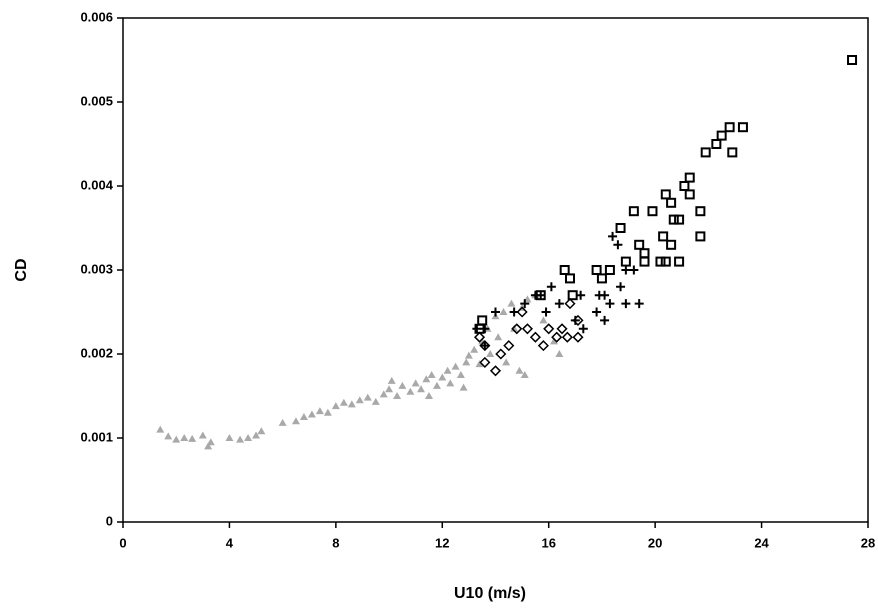 Image resolution: width=878 pixels, height=608 pixels. Describe the element at coordinates (96, 184) in the screenshot. I see `y-tick-label: 0.004` at that location.